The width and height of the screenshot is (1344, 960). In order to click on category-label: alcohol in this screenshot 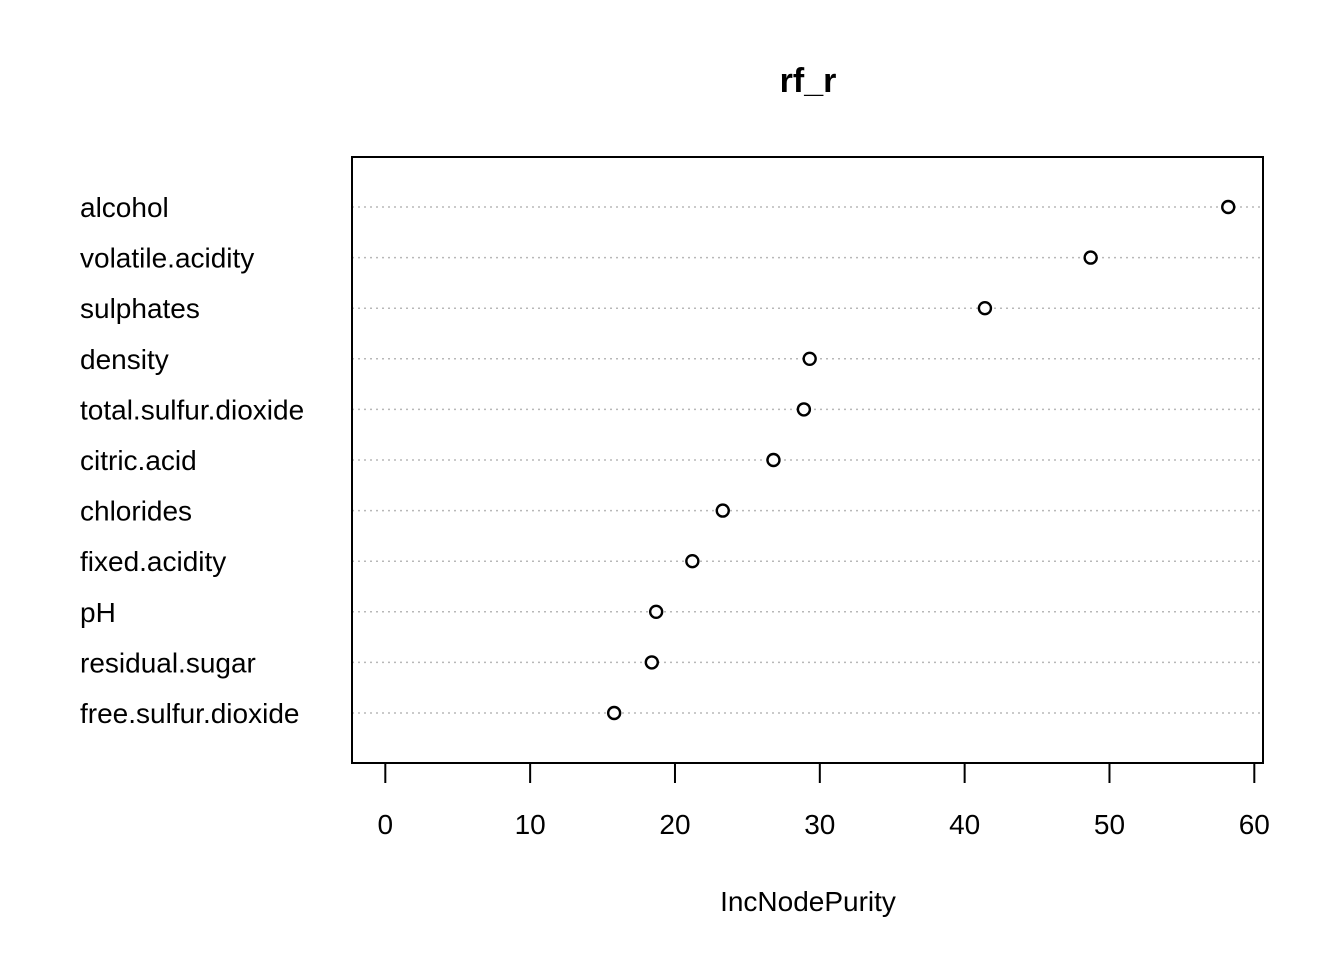, I will do `click(124, 207)`.